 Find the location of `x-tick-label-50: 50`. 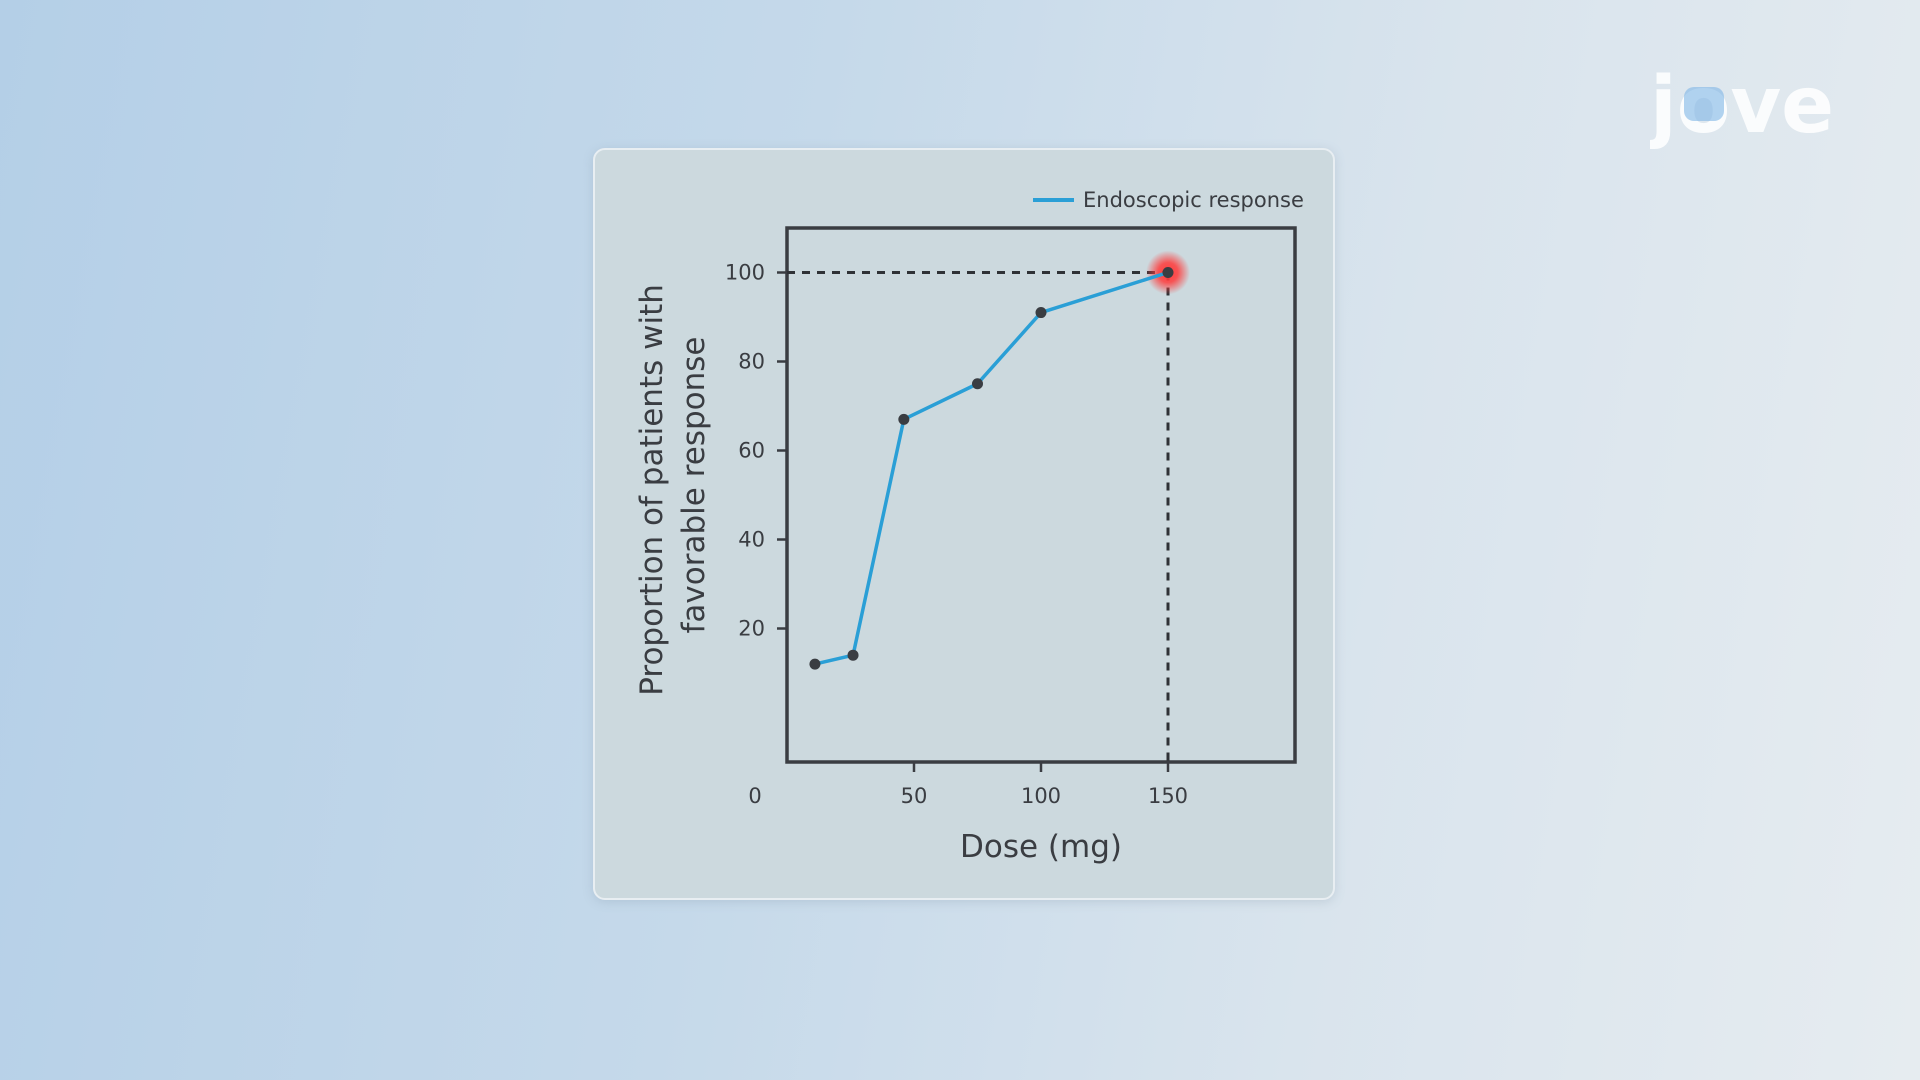

x-tick-label-50: 50 is located at coordinates (914, 796).